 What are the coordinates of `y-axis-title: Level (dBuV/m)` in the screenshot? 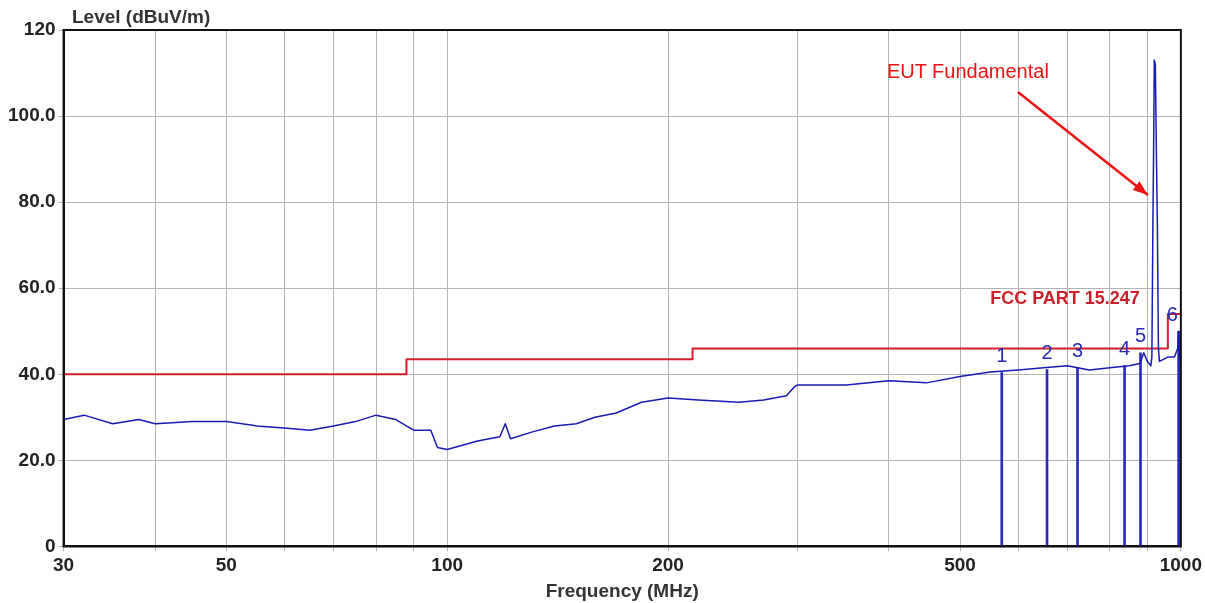 It's located at (141, 17).